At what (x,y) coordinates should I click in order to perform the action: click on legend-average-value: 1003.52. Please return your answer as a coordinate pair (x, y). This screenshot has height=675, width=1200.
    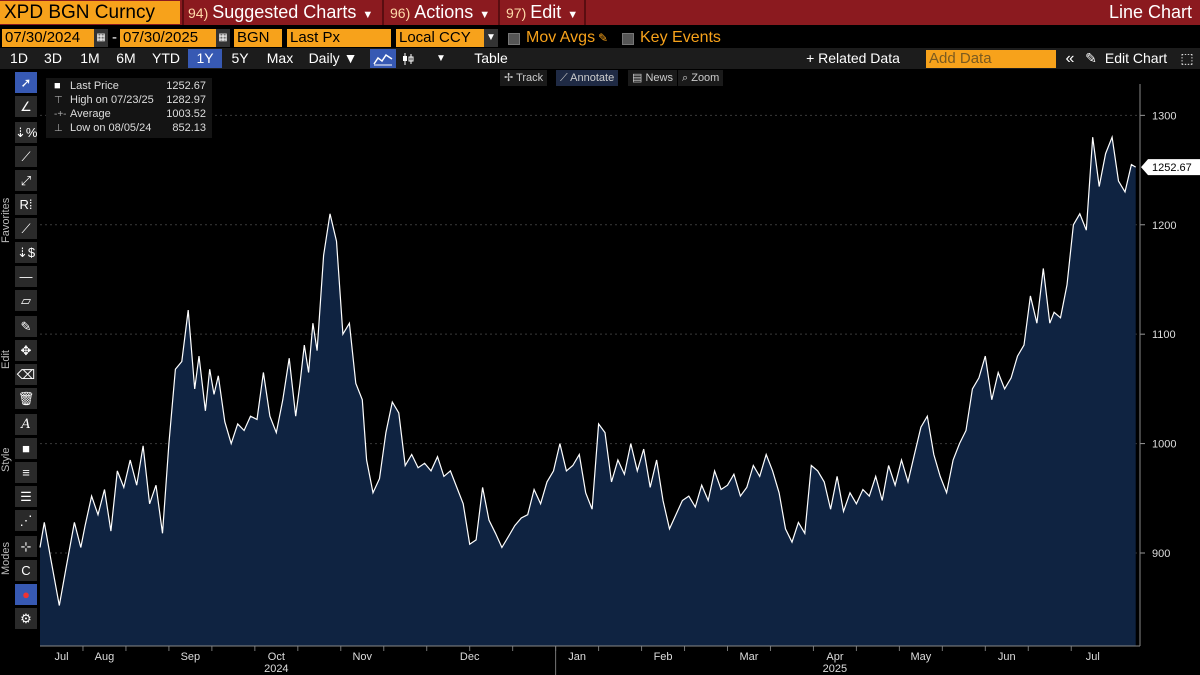
    Looking at the image, I should click on (186, 114).